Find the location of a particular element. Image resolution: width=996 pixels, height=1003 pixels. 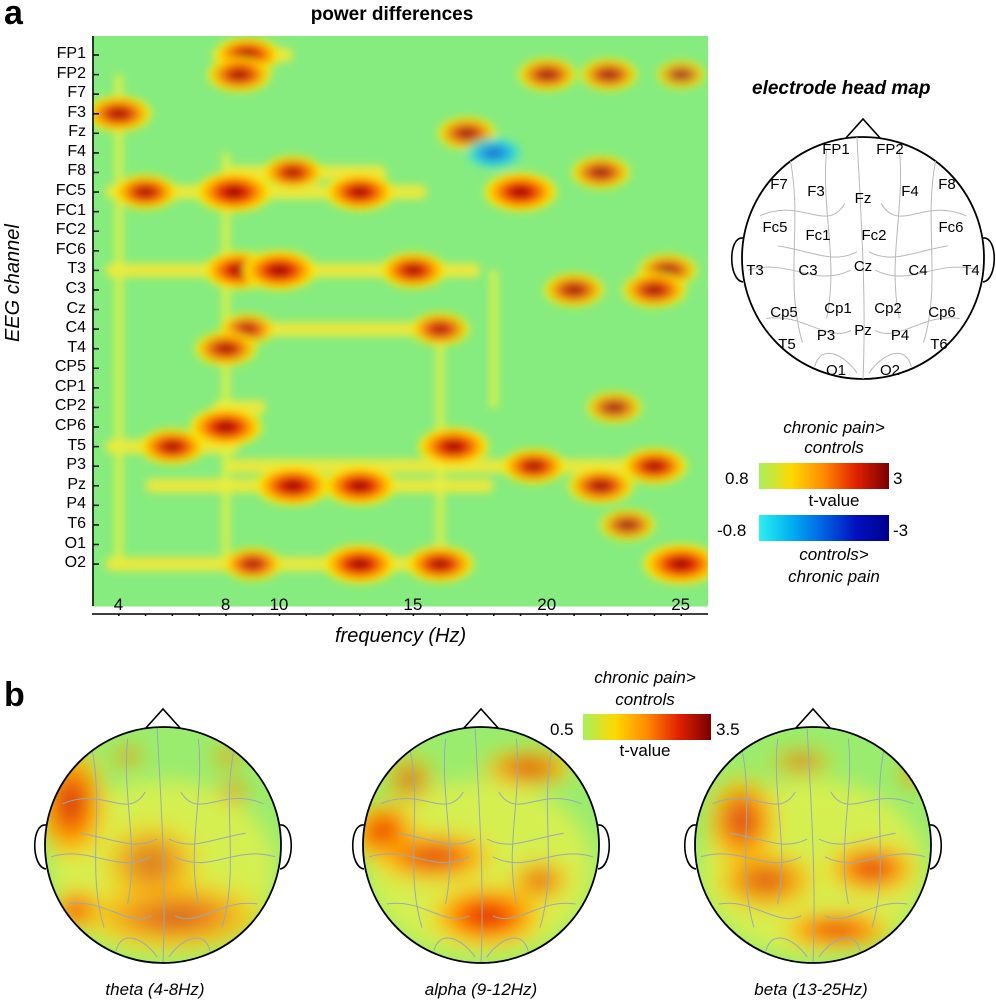

electrode-label: FP1 is located at coordinates (836, 149).